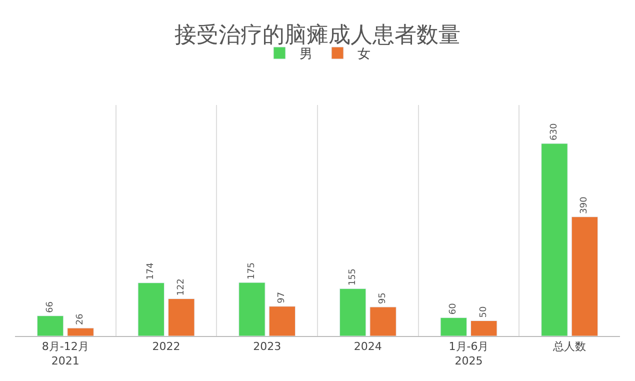 The height and width of the screenshot is (381, 635). Describe the element at coordinates (468, 354) in the screenshot. I see `x-tick-label: 1月-6月 2025` at that location.